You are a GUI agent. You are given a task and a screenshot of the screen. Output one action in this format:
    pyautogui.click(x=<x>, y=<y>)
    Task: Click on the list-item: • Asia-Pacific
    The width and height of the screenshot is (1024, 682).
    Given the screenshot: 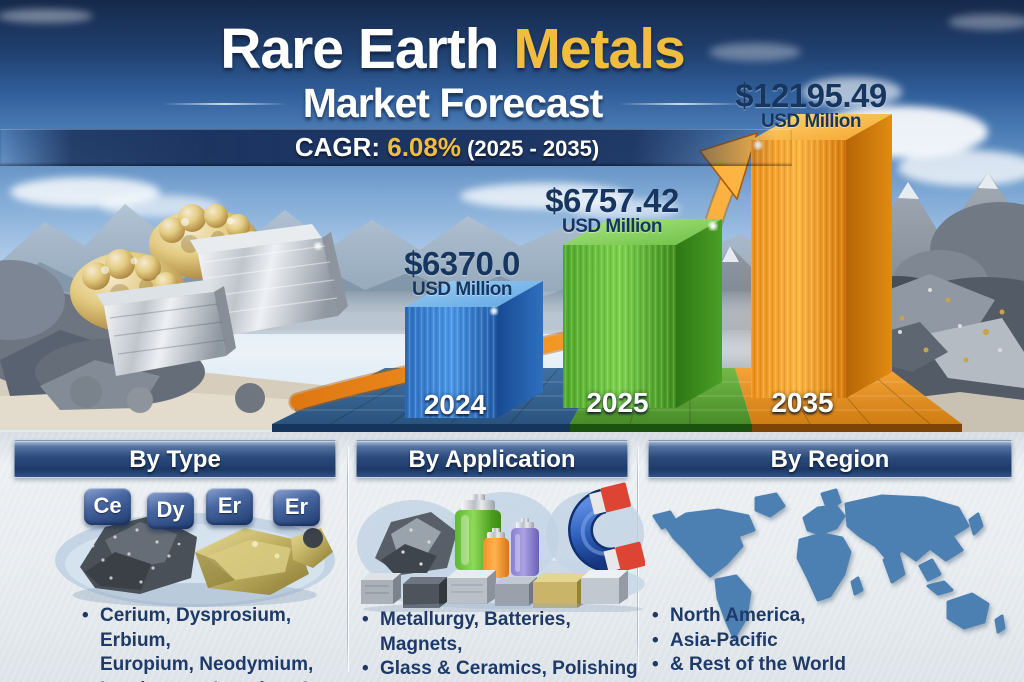 What is the action you would take?
    pyautogui.click(x=817, y=641)
    